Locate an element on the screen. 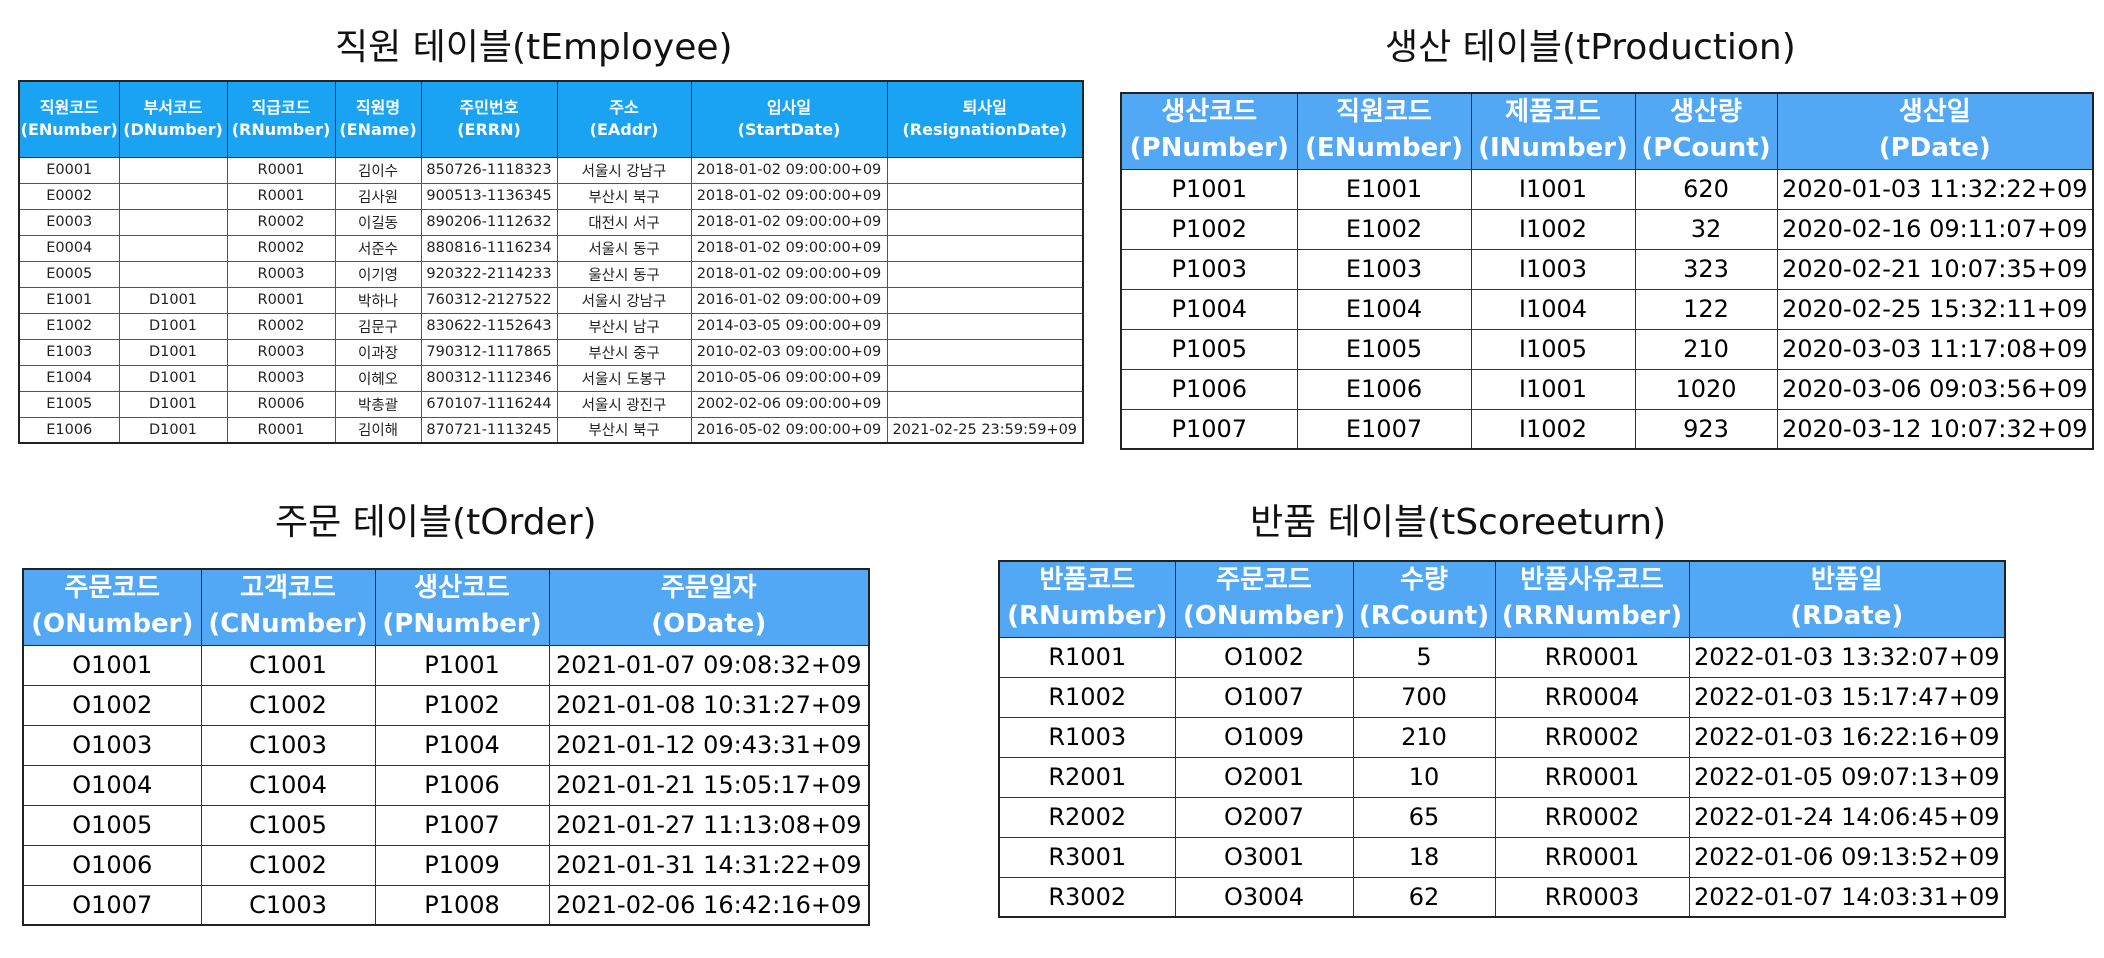 This screenshot has width=2104, height=958. table-cell: P1003 is located at coordinates (1209, 269).